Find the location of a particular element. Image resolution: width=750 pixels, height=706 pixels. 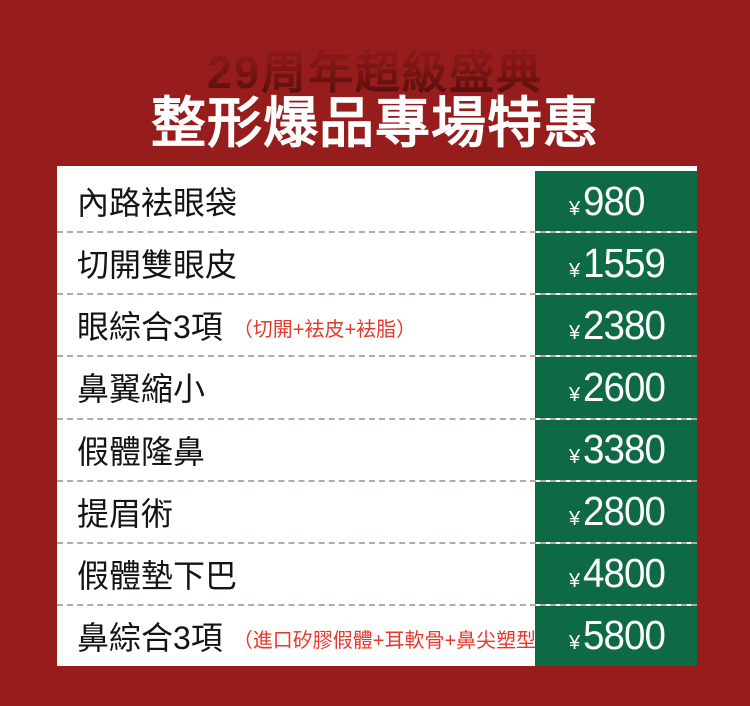

price-amount: 3380 is located at coordinates (624, 449).